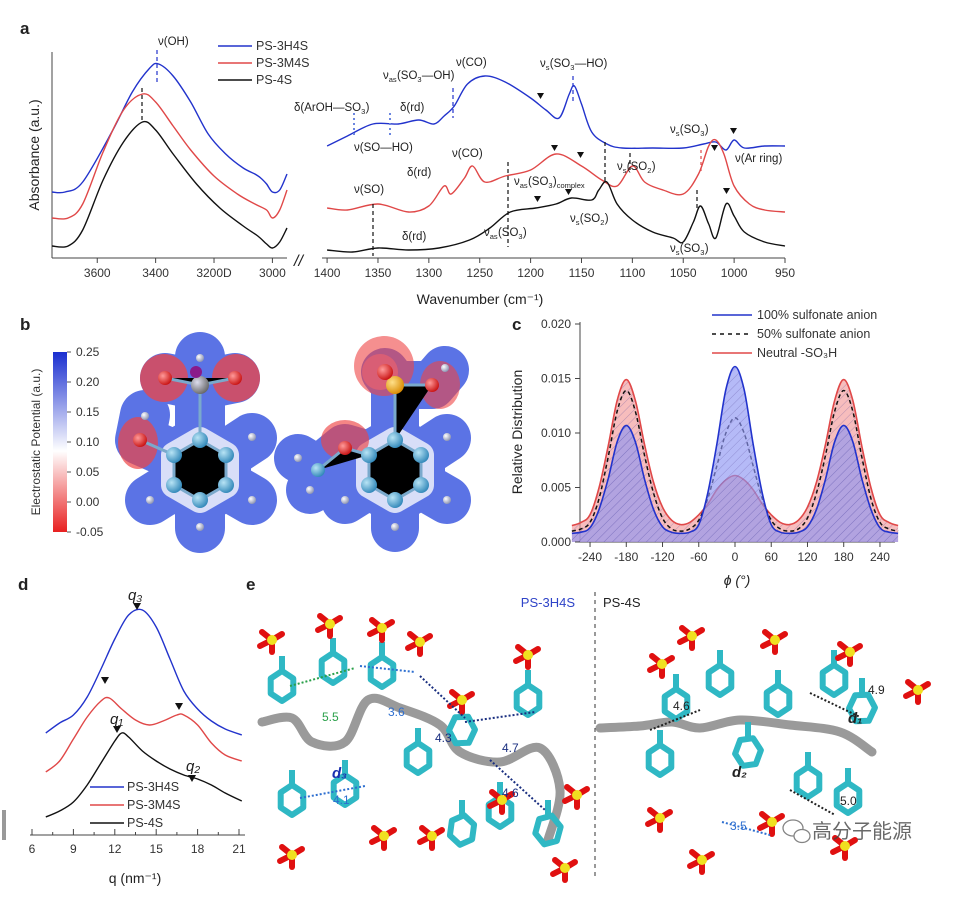 This screenshot has width=960, height=902. What do you see at coordinates (582, 273) in the screenshot?
I see `x-tick-label: 1150` at bounding box center [582, 273].